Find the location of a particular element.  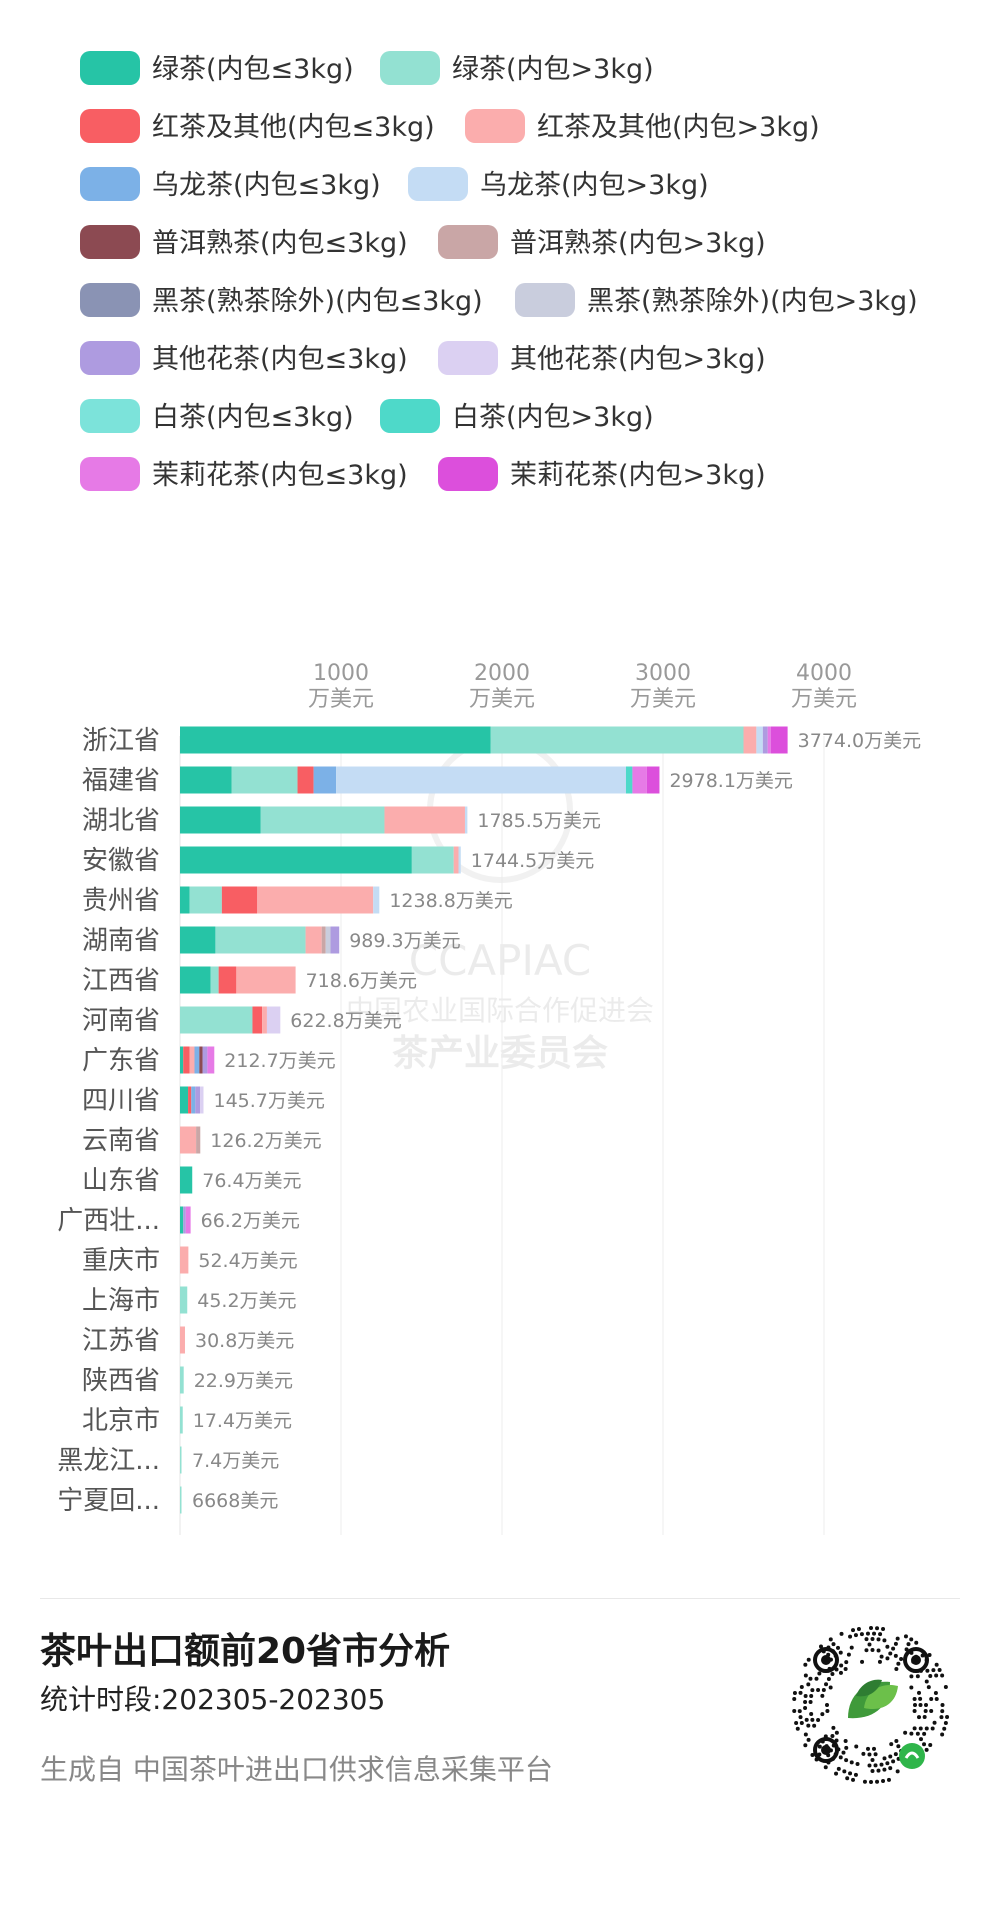

category-label: 江西省 is located at coordinates (121, 981).